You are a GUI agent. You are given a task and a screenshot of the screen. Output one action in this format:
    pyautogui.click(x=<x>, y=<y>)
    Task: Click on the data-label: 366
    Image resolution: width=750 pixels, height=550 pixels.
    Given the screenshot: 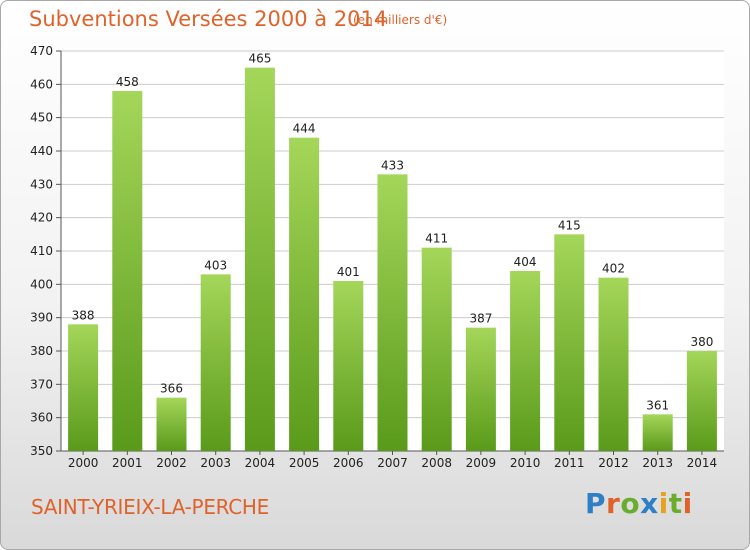 What is the action you would take?
    pyautogui.click(x=171, y=389)
    